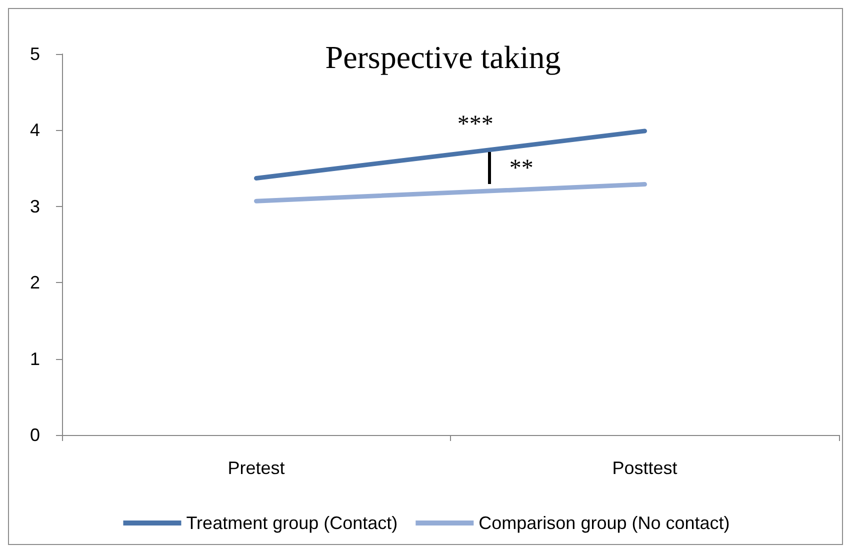  Describe the element at coordinates (475, 124) in the screenshot. I see `annotation: ***` at that location.